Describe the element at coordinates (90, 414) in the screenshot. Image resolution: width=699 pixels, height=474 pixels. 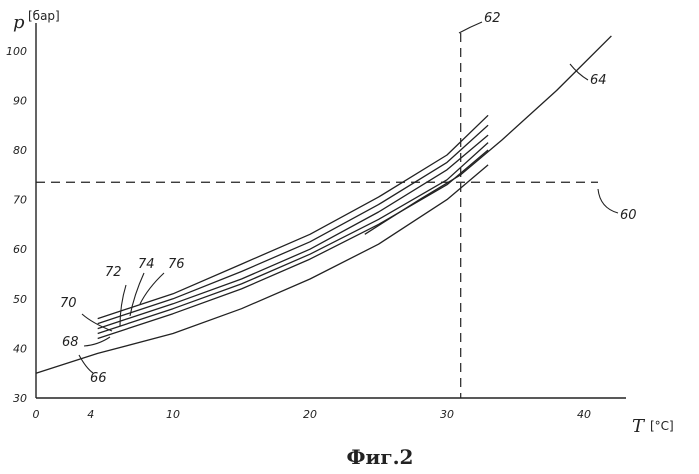
I see `x-tick-label: 4` at that location.